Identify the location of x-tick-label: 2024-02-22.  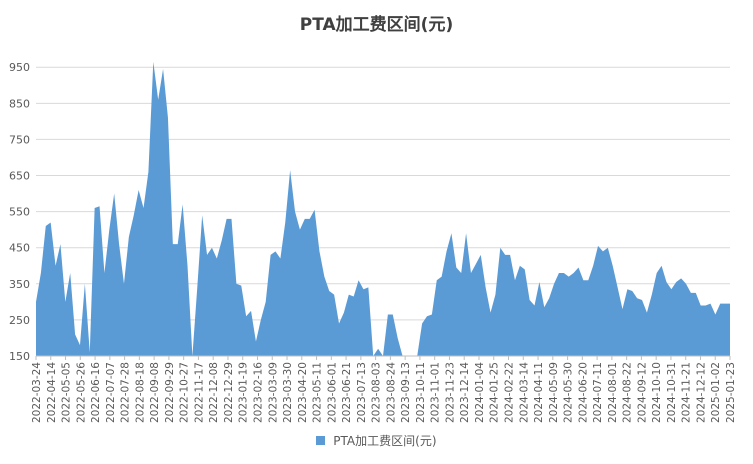
(510, 392).